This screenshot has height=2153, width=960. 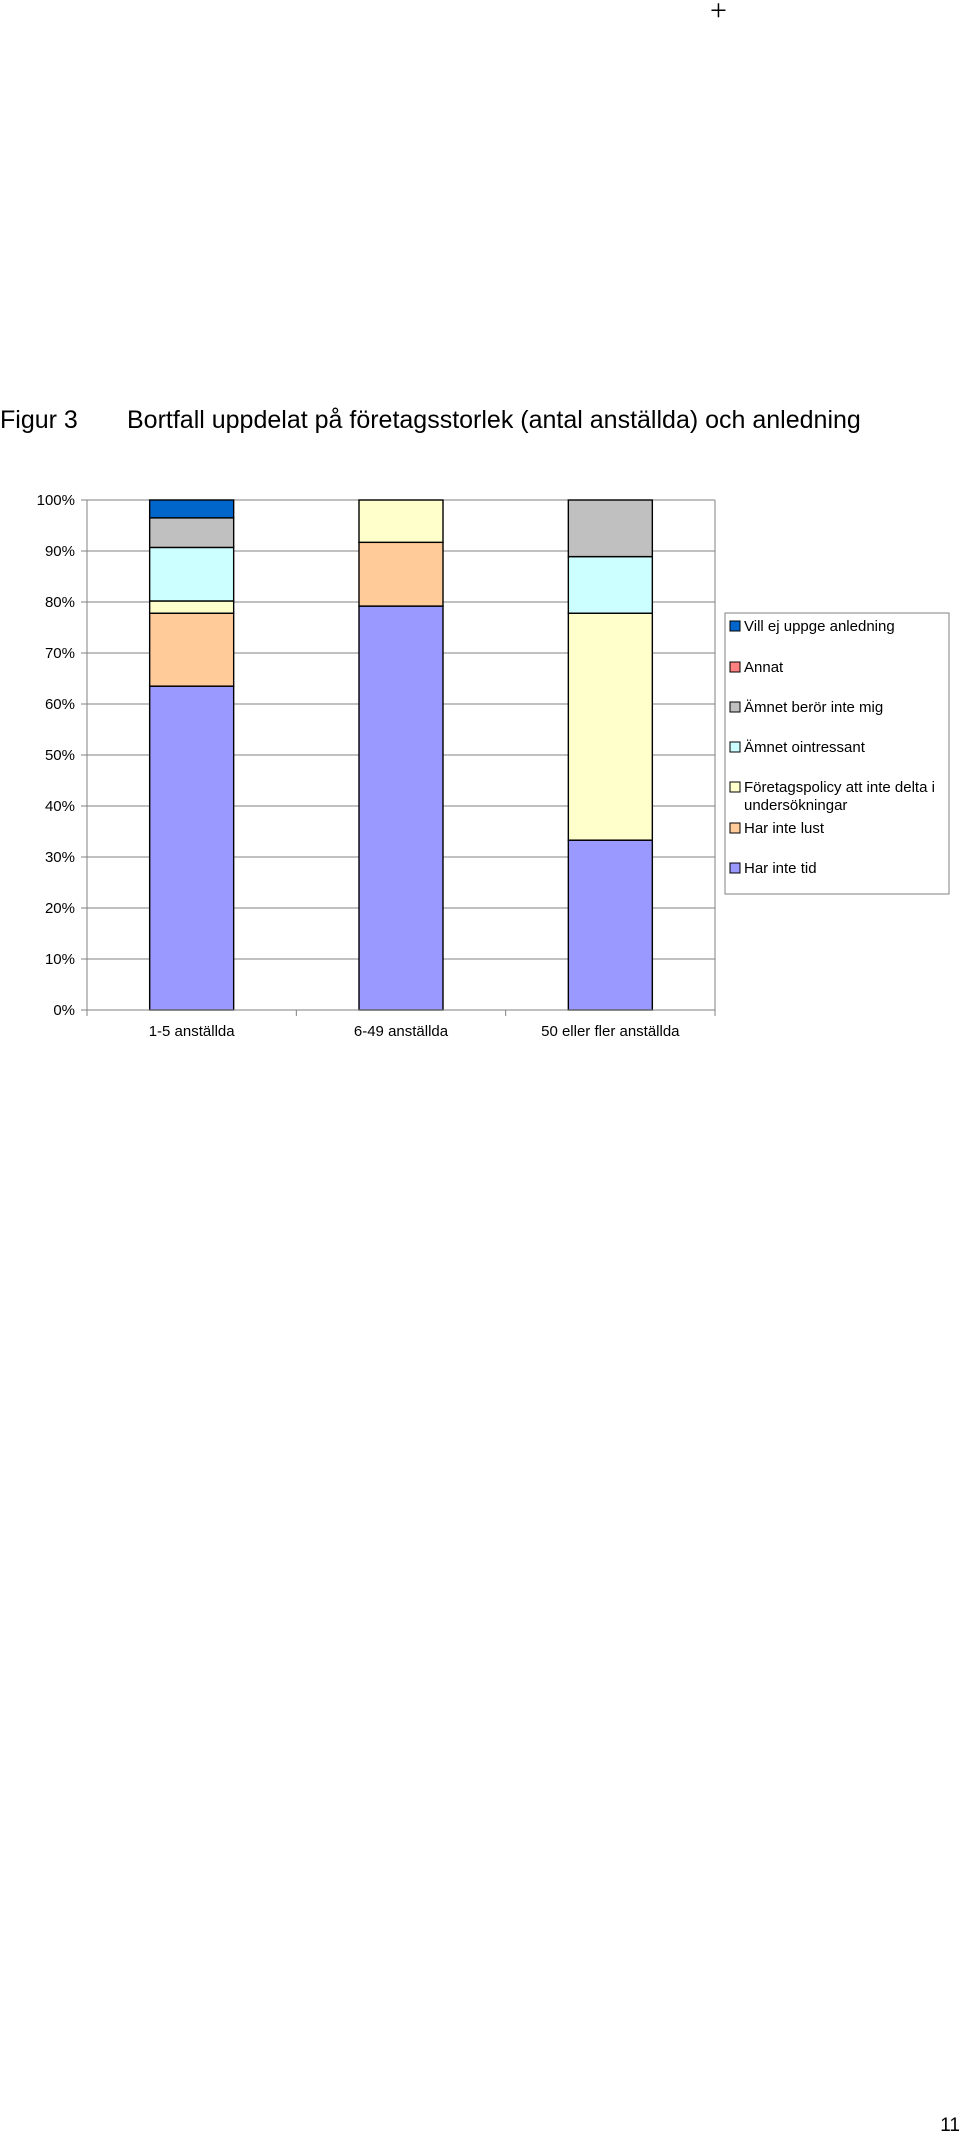 I want to click on legend-label: Har inte lust, so click(x=784, y=828).